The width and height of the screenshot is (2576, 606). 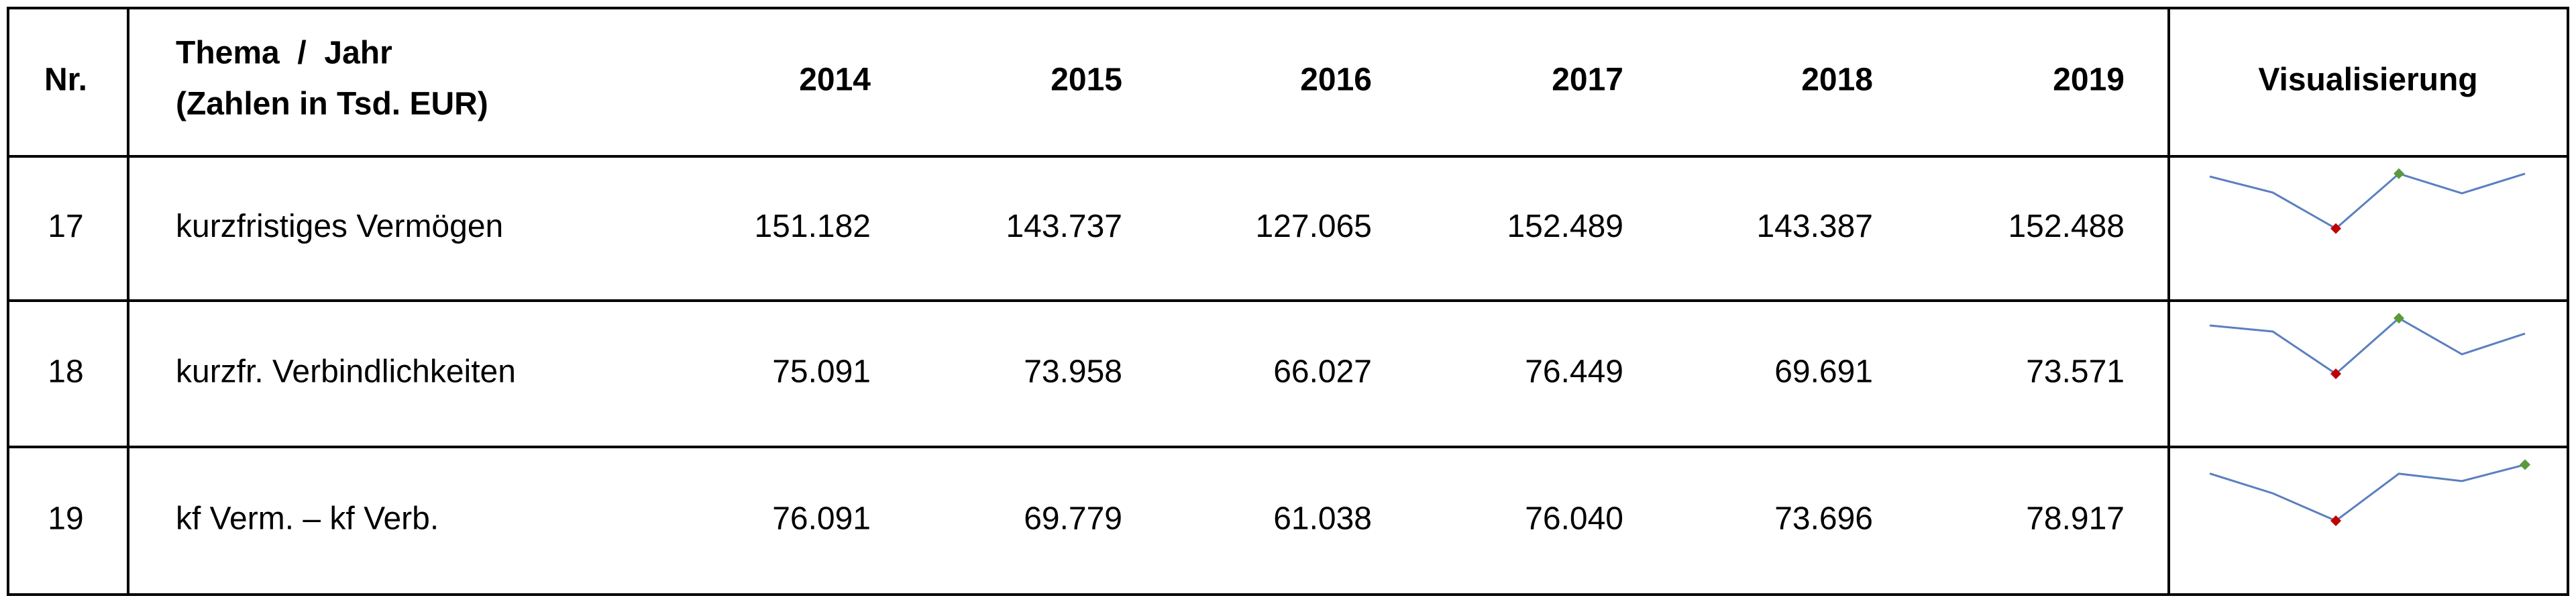 What do you see at coordinates (1322, 519) in the screenshot?
I see `cell-value: 61.038` at bounding box center [1322, 519].